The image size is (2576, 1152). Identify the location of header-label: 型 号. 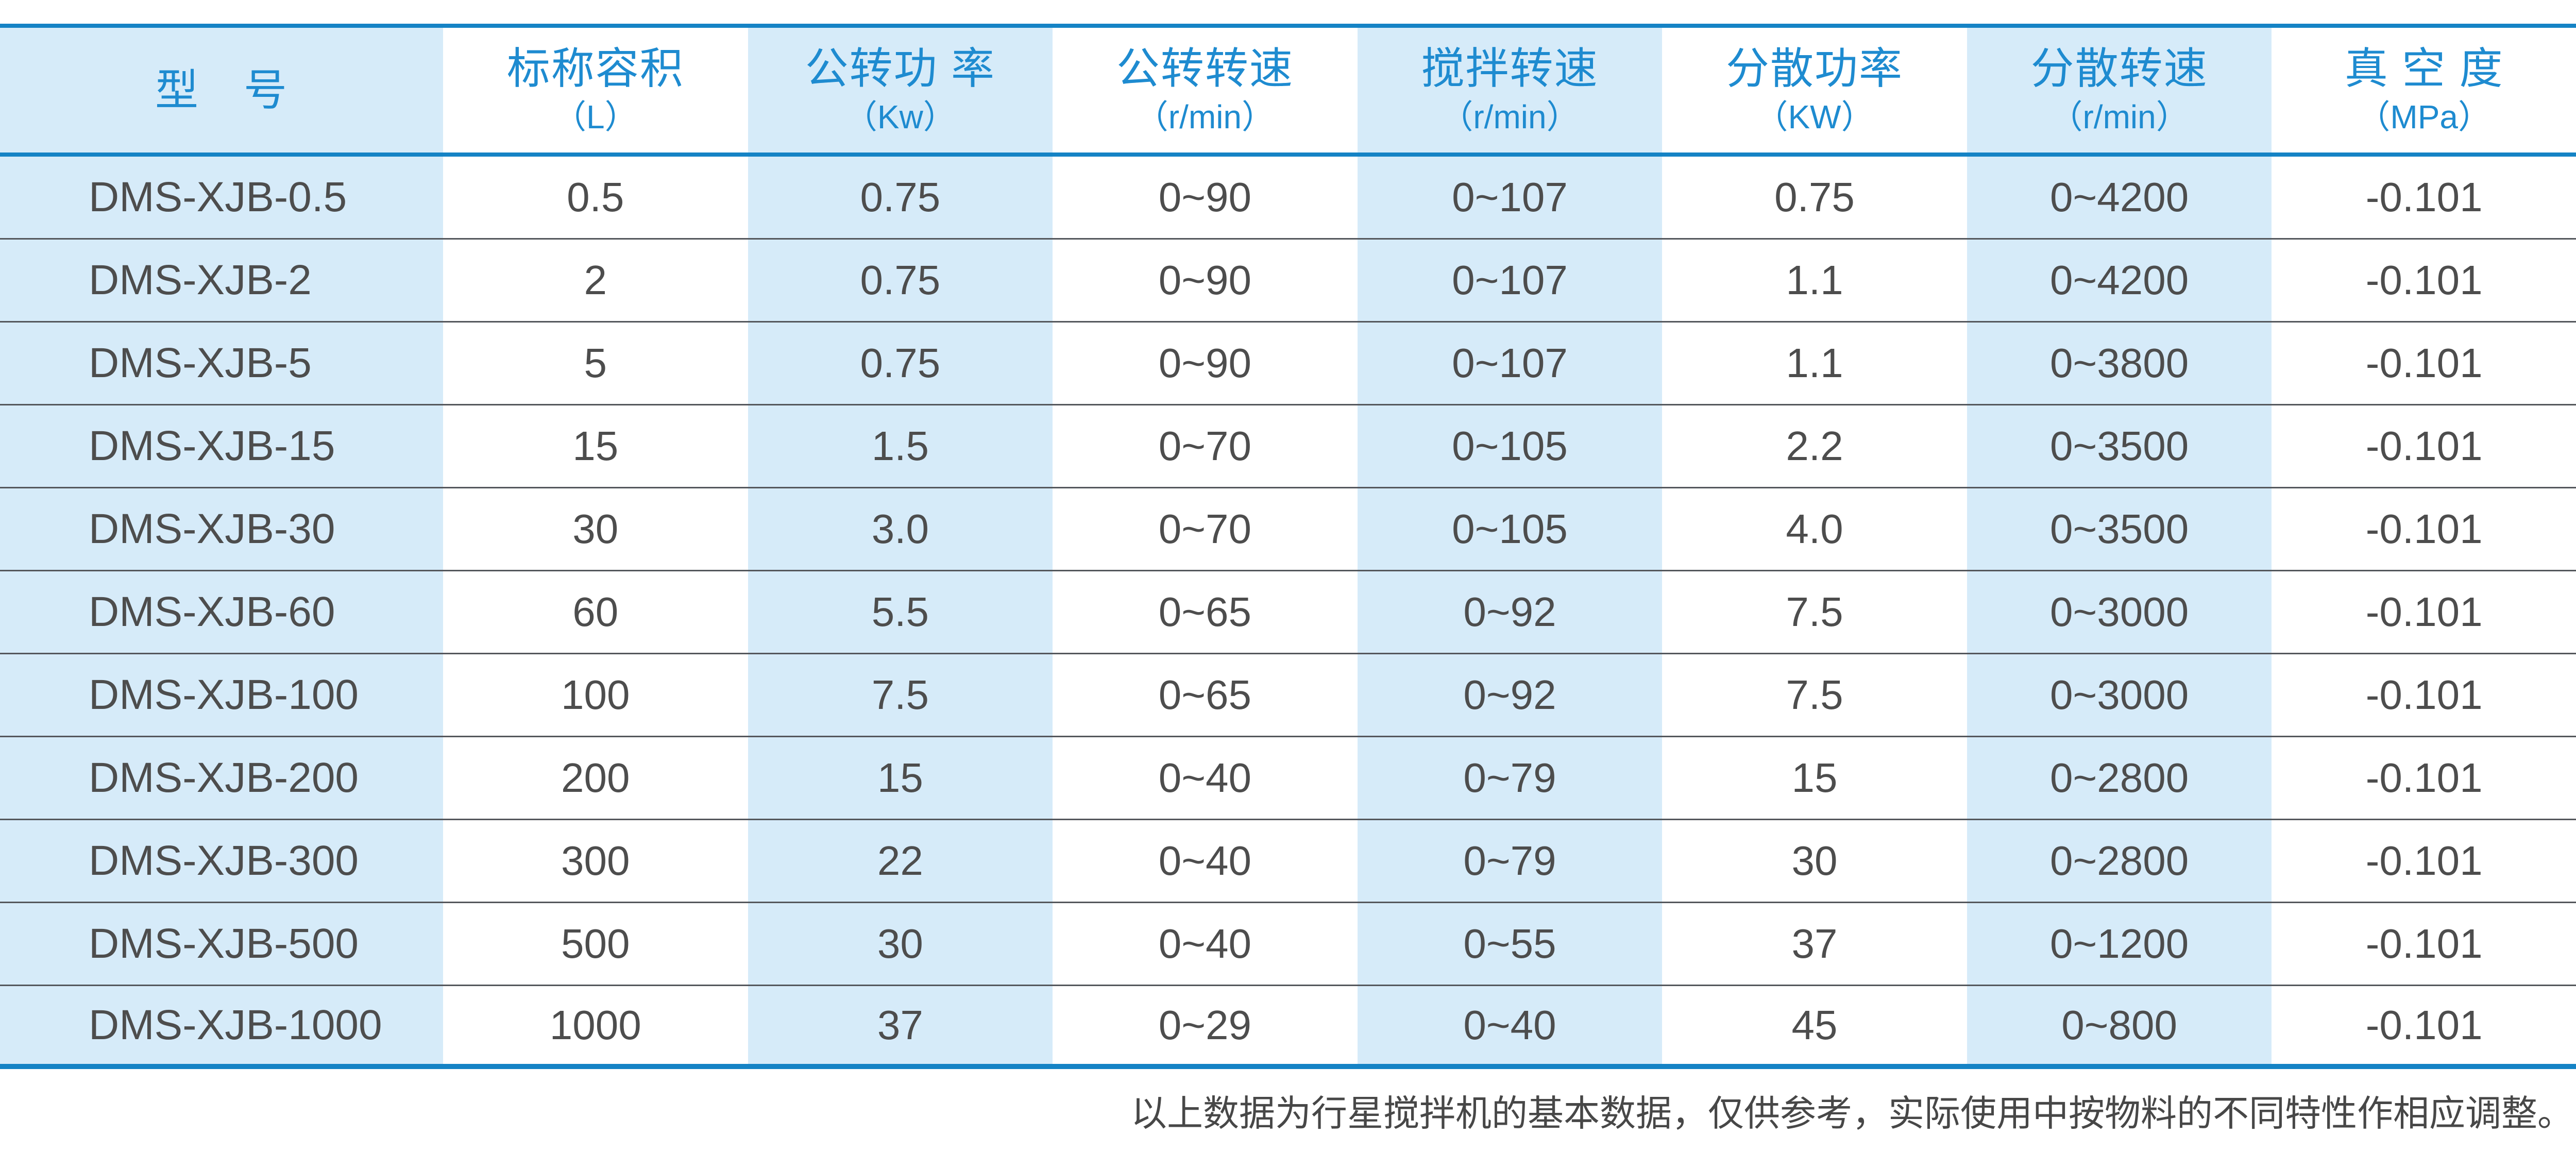
(221, 90).